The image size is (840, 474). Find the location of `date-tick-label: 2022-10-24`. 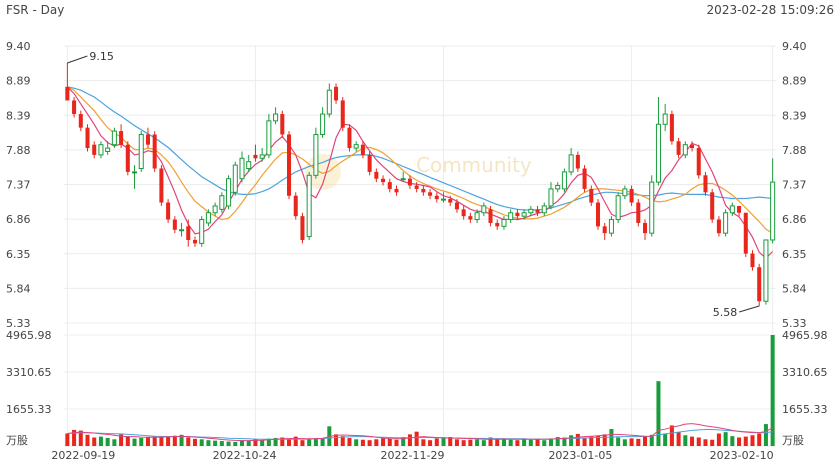

date-tick-label: 2022-10-24 is located at coordinates (245, 455).